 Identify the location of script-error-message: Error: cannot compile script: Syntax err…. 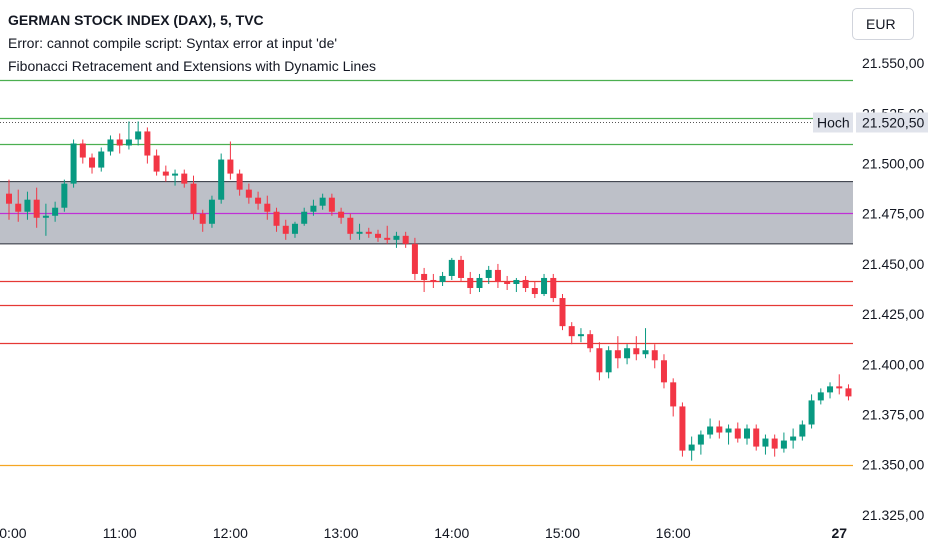
(173, 43).